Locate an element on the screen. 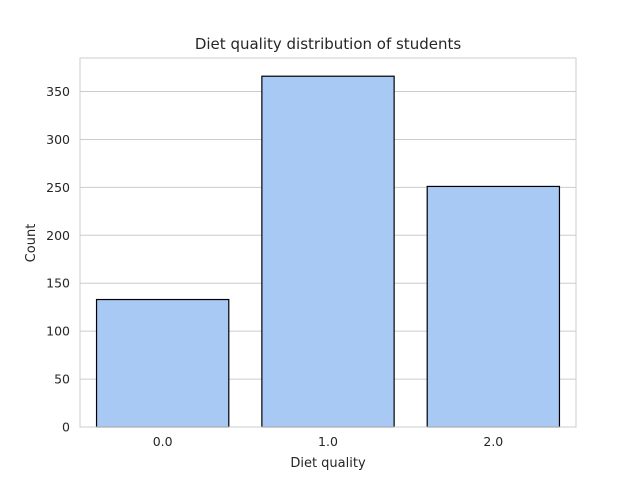 The height and width of the screenshot is (484, 640). y-tick-label: 0 is located at coordinates (66, 427).